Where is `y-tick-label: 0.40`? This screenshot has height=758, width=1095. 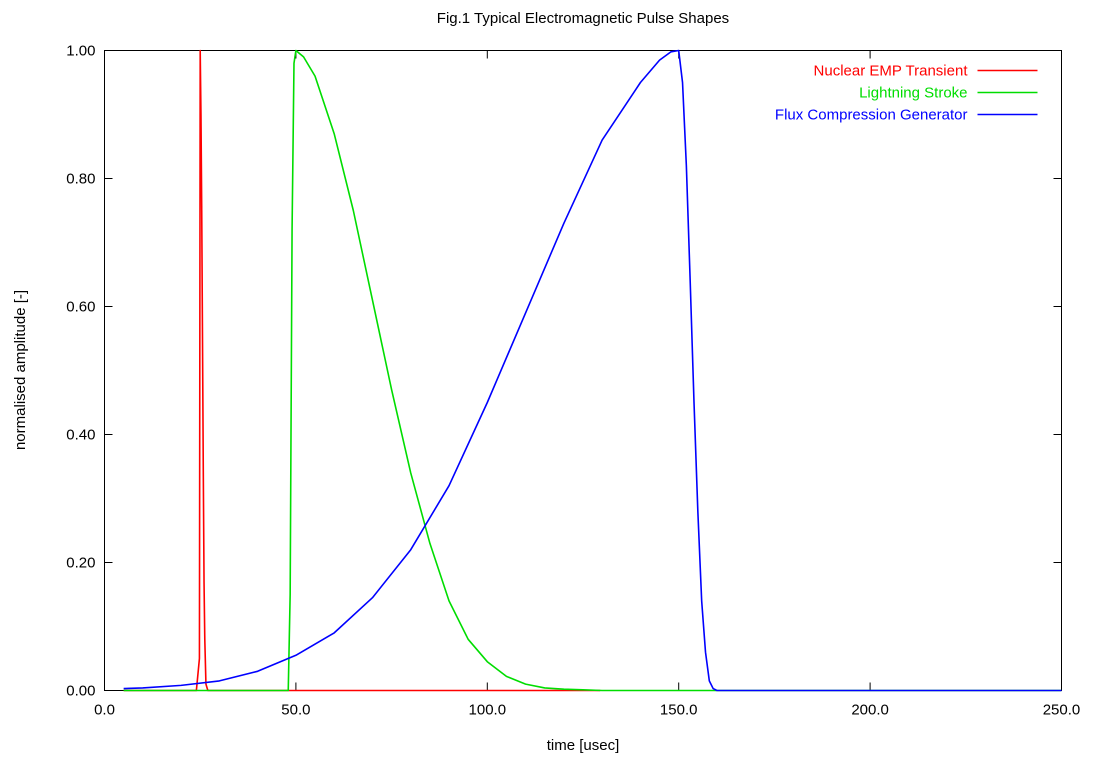 y-tick-label: 0.40 is located at coordinates (80, 435).